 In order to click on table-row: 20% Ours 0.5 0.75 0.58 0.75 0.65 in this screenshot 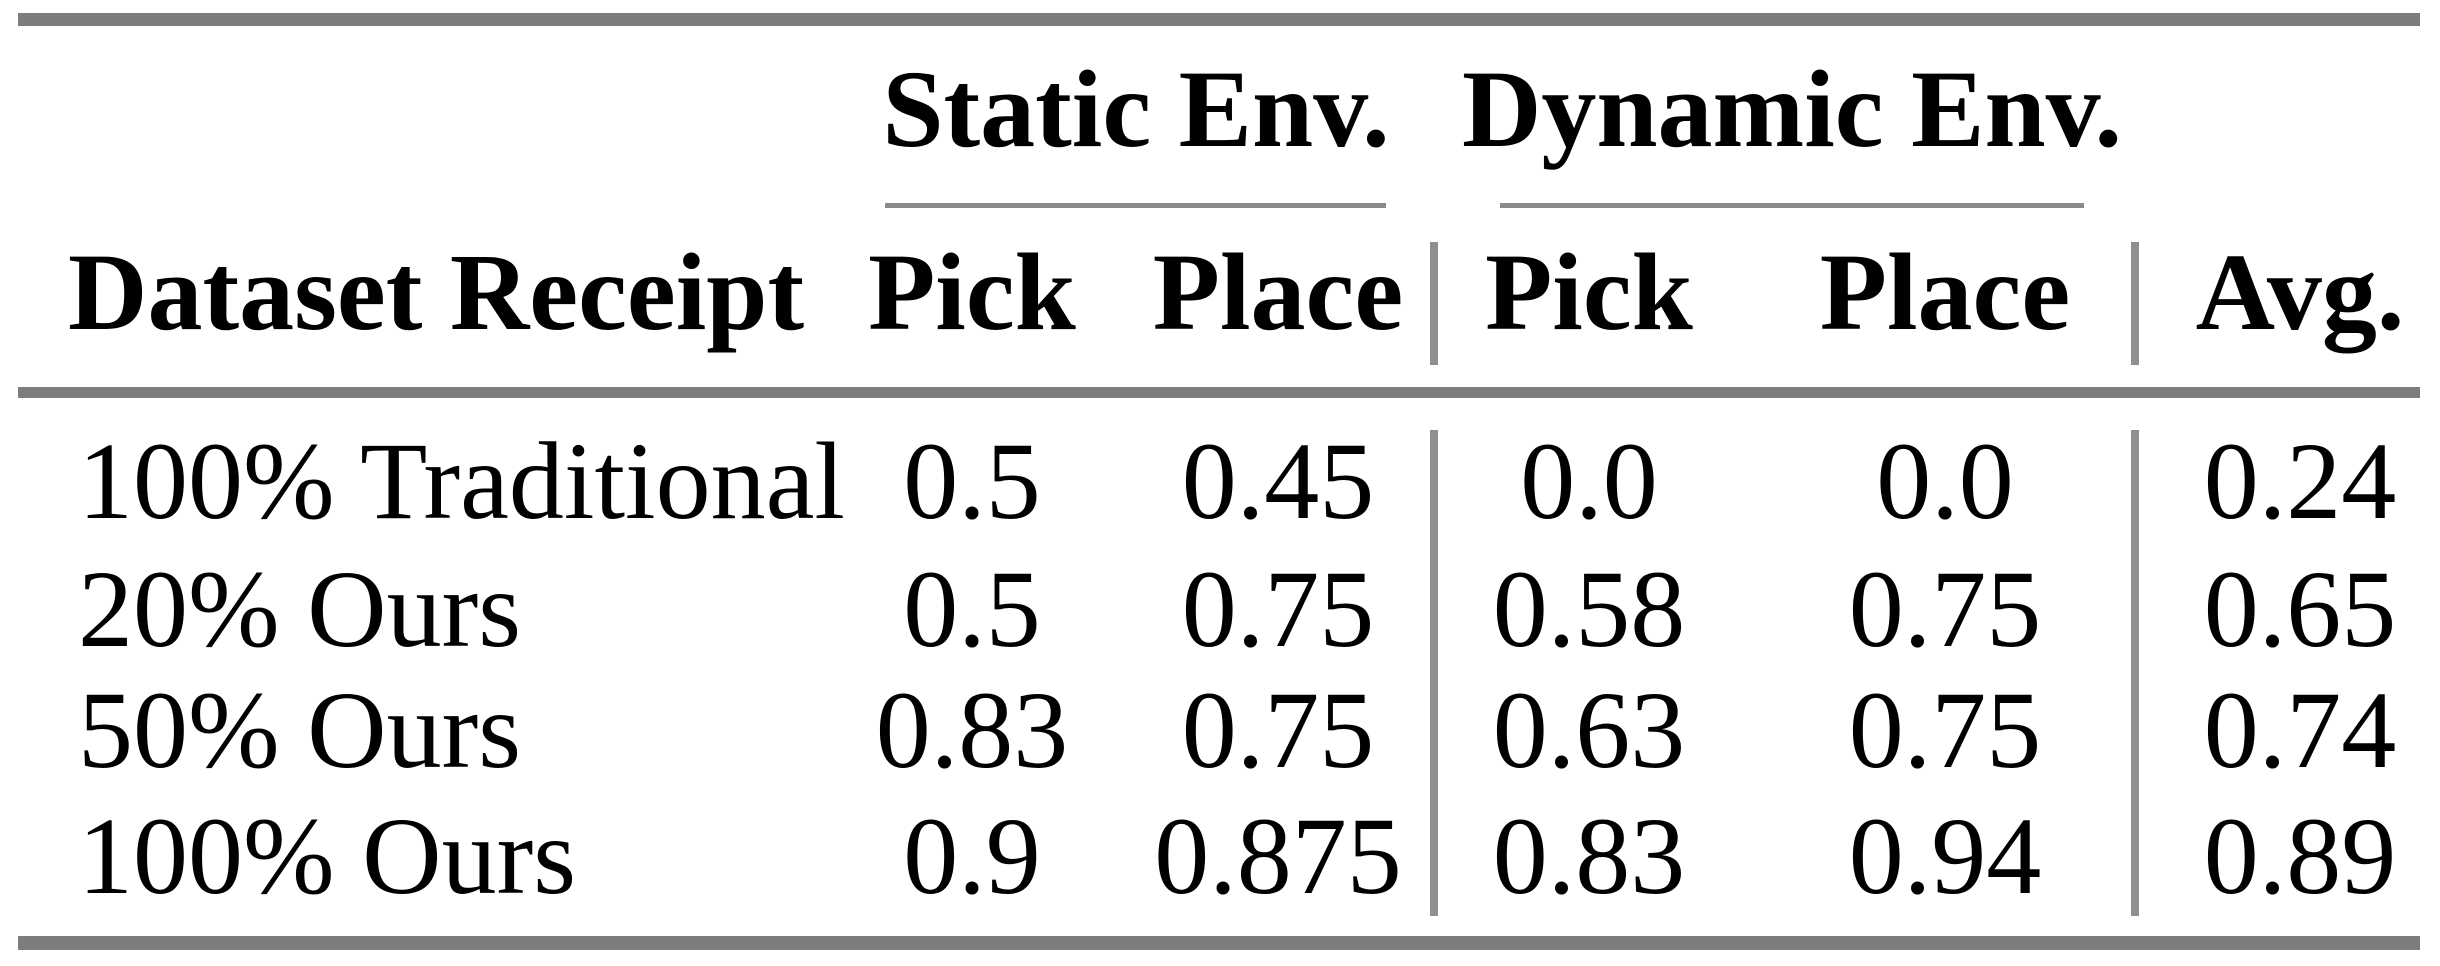, I will do `click(1219, 609)`.